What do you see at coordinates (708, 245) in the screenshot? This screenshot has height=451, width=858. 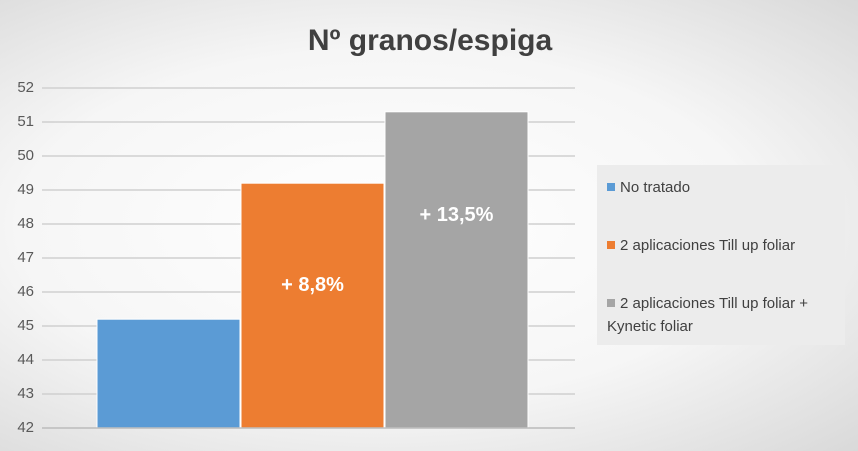 I see `legend-label: 2 aplicaciones Till up foliar` at bounding box center [708, 245].